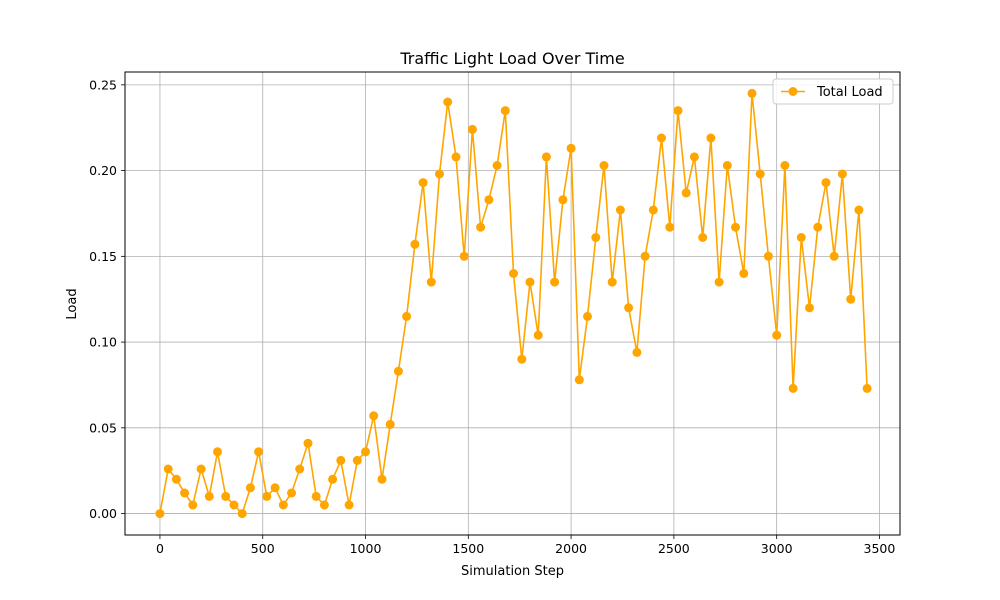 Image resolution: width=1000 pixels, height=600 pixels. I want to click on x-tick-label: 1500, so click(468, 548).